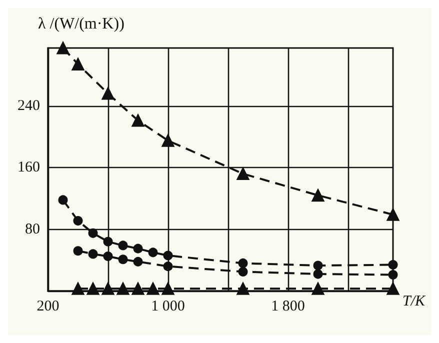 Image resolution: width=439 pixels, height=343 pixels. What do you see at coordinates (29, 106) in the screenshot?
I see `y-tick-label: 240` at bounding box center [29, 106].